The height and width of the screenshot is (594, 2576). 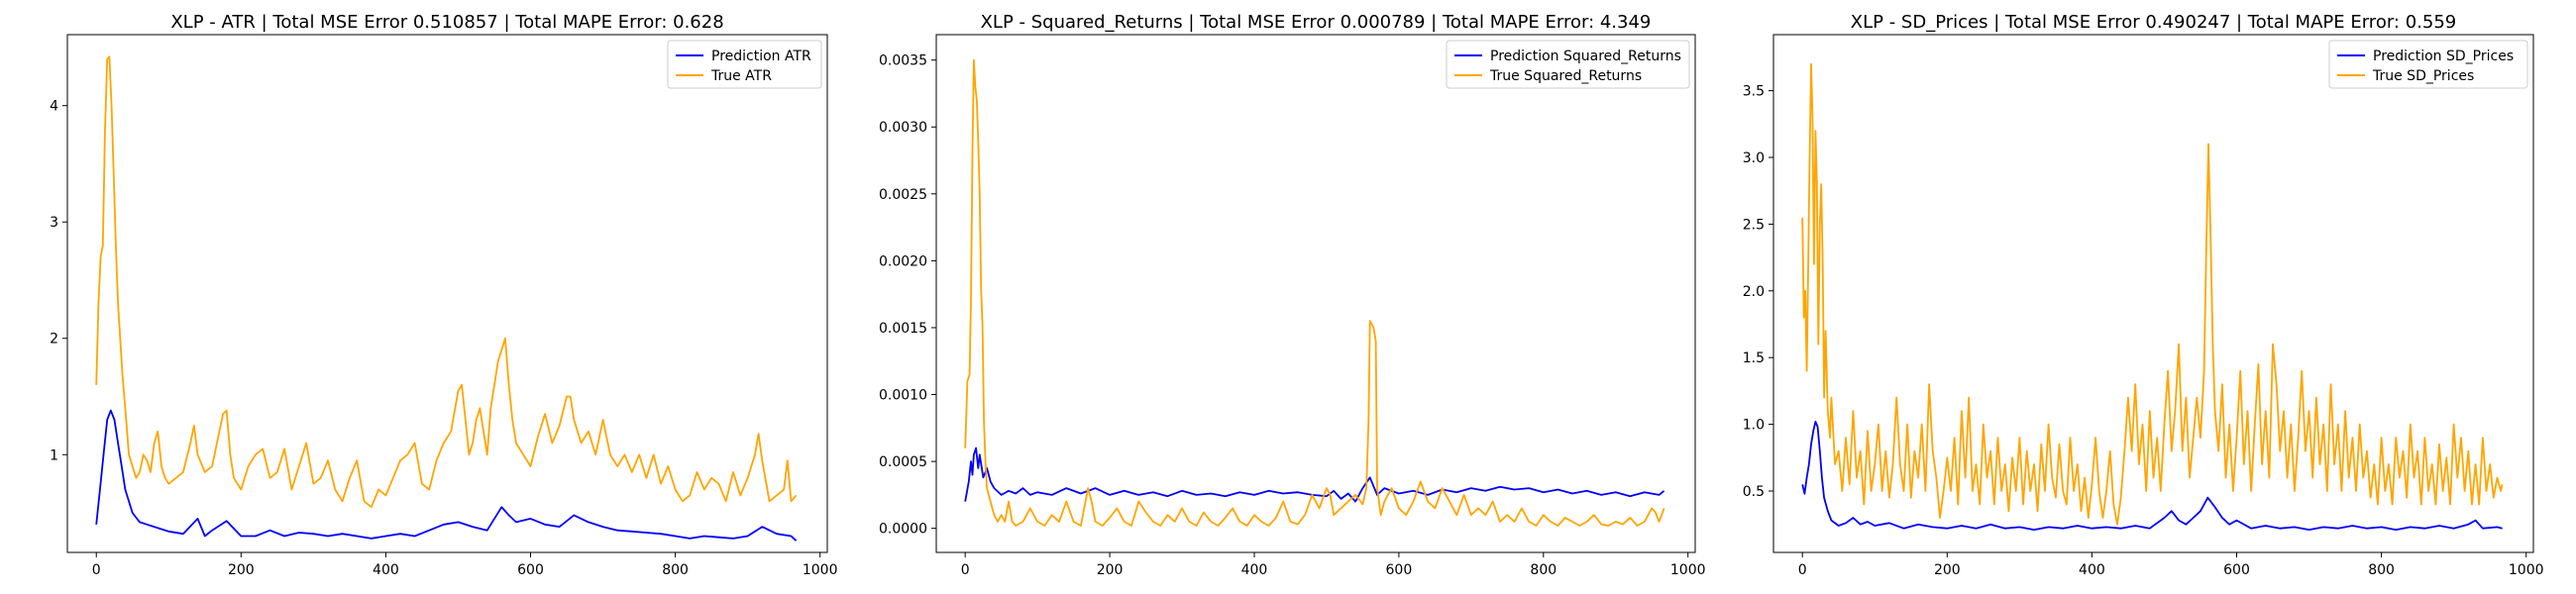 What do you see at coordinates (54, 223) in the screenshot?
I see `y-tick-label: 3` at bounding box center [54, 223].